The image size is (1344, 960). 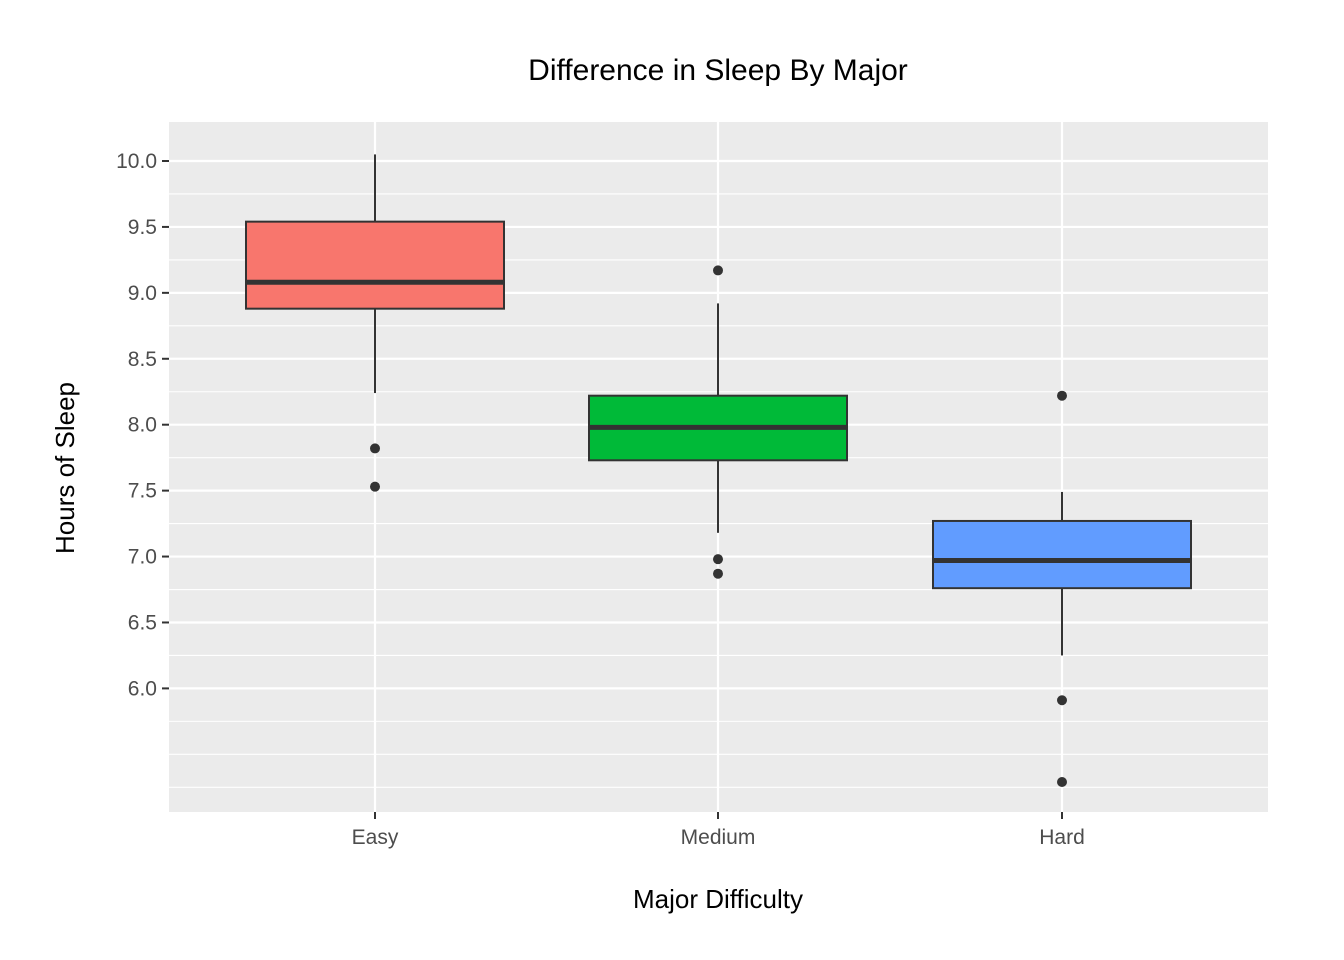 I want to click on y-tick-label: 9.0, so click(x=142, y=293).